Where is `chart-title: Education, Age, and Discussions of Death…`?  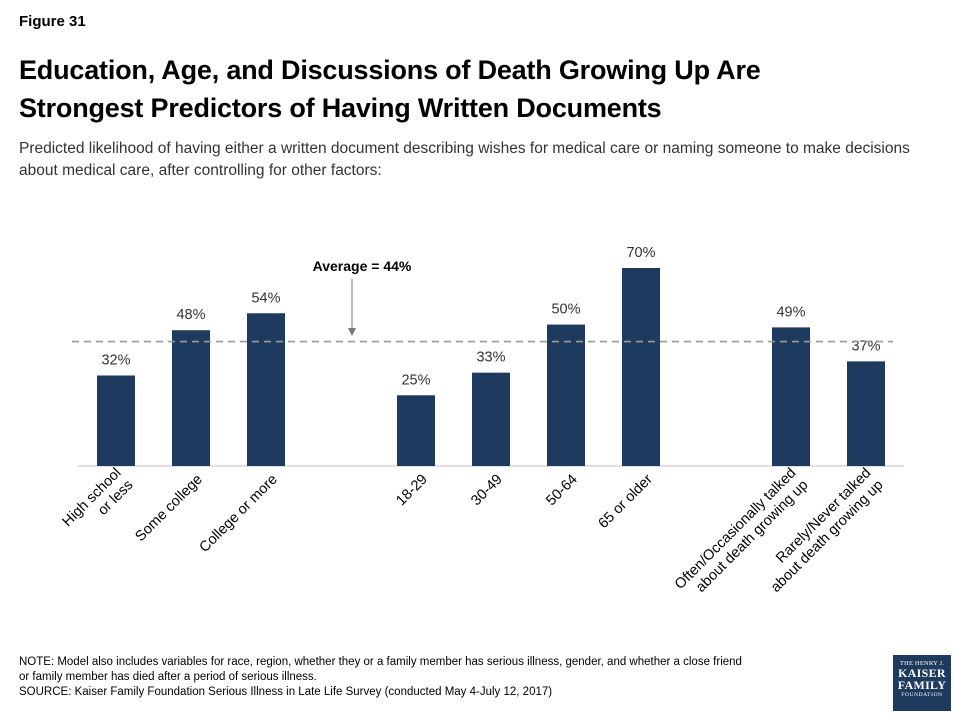
chart-title: Education, Age, and Discussions of Death… is located at coordinates (469, 89).